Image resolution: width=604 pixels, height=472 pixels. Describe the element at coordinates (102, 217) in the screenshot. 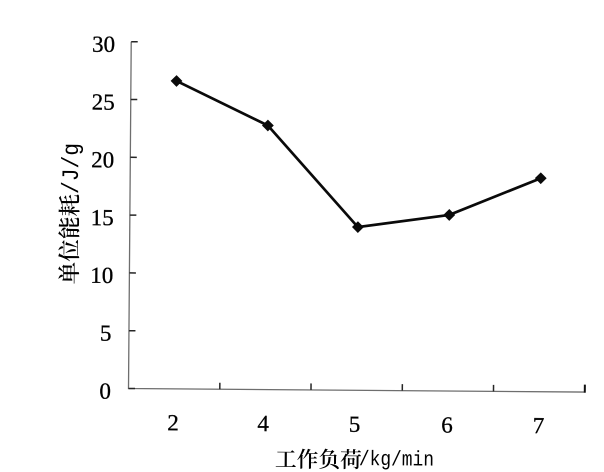

I see `svg-text: 15` at that location.